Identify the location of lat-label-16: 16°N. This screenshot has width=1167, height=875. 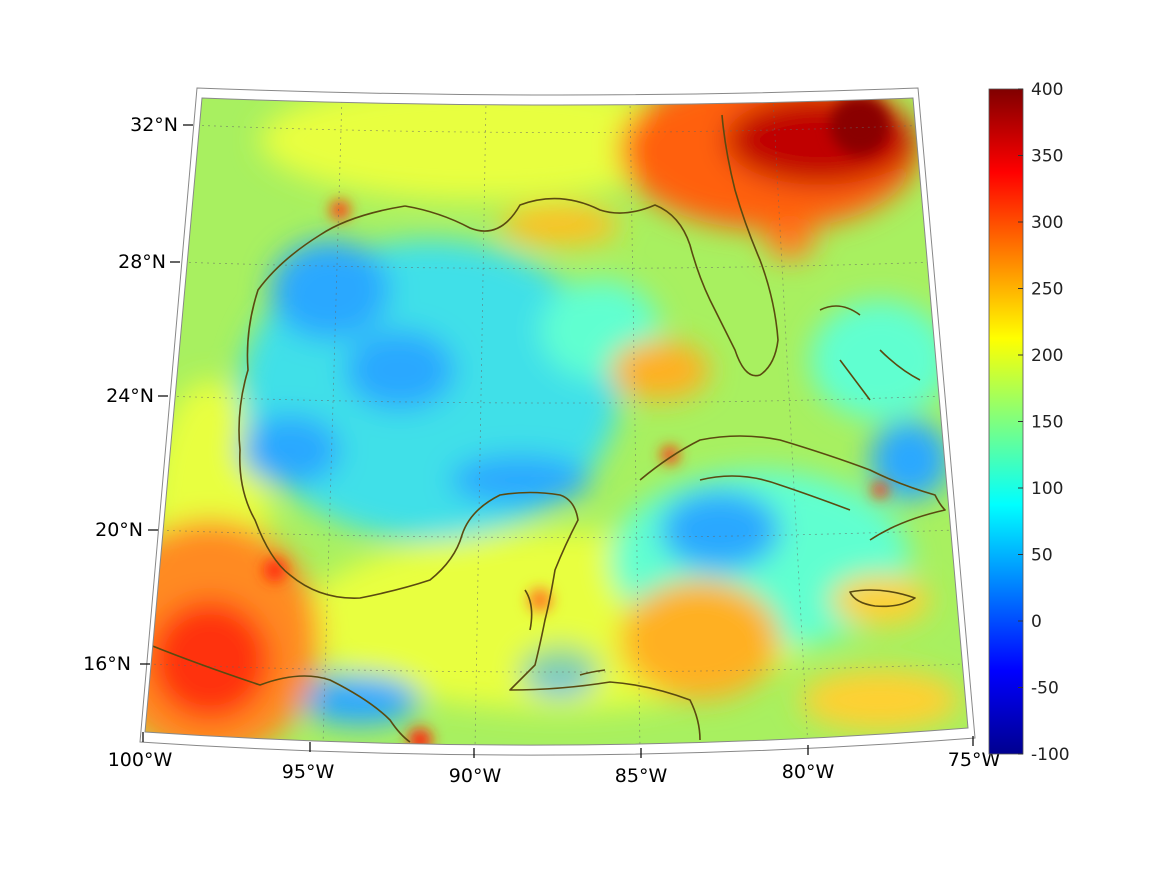
(107, 664).